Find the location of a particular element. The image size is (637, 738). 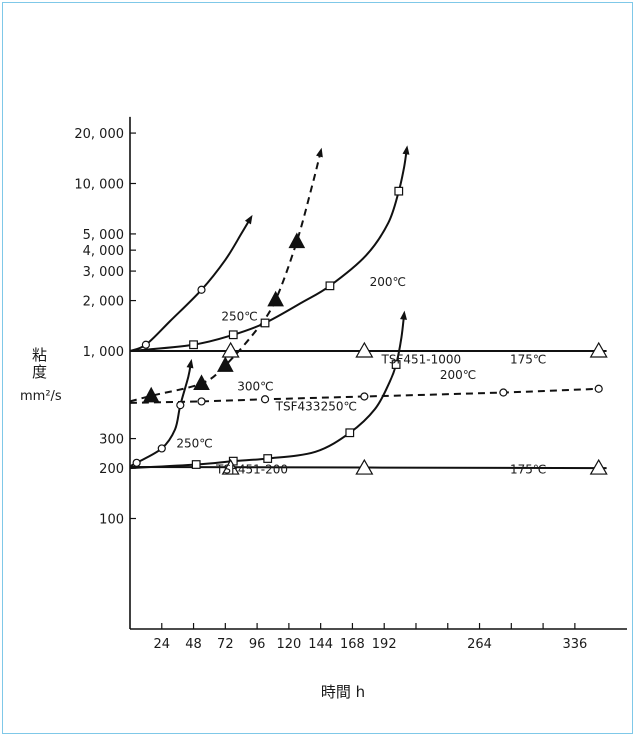

y-tick-label: 2, 000 is located at coordinates (103, 302).